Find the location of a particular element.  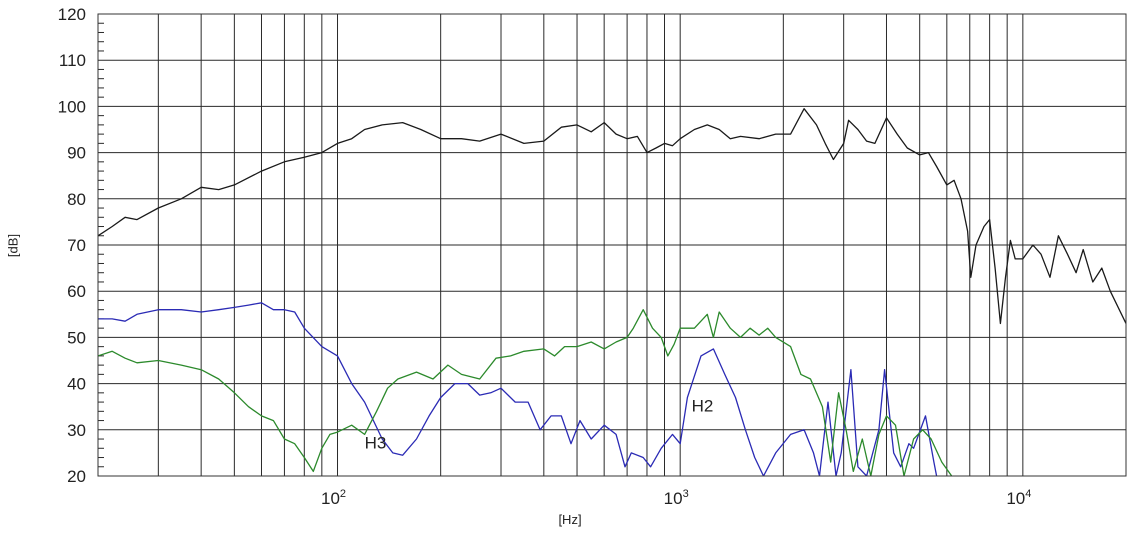

y-tick-label: 80 is located at coordinates (76, 199).